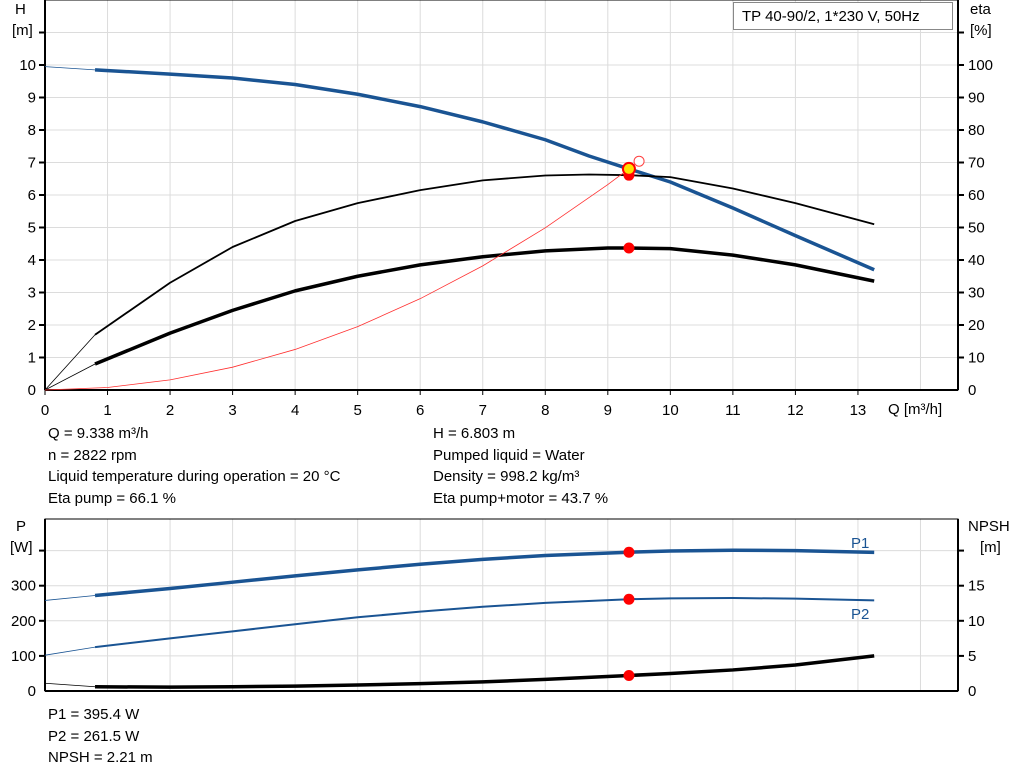 Image resolution: width=1024 pixels, height=781 pixels. What do you see at coordinates (23, 656) in the screenshot?
I see `y-tick-label: 100` at bounding box center [23, 656].